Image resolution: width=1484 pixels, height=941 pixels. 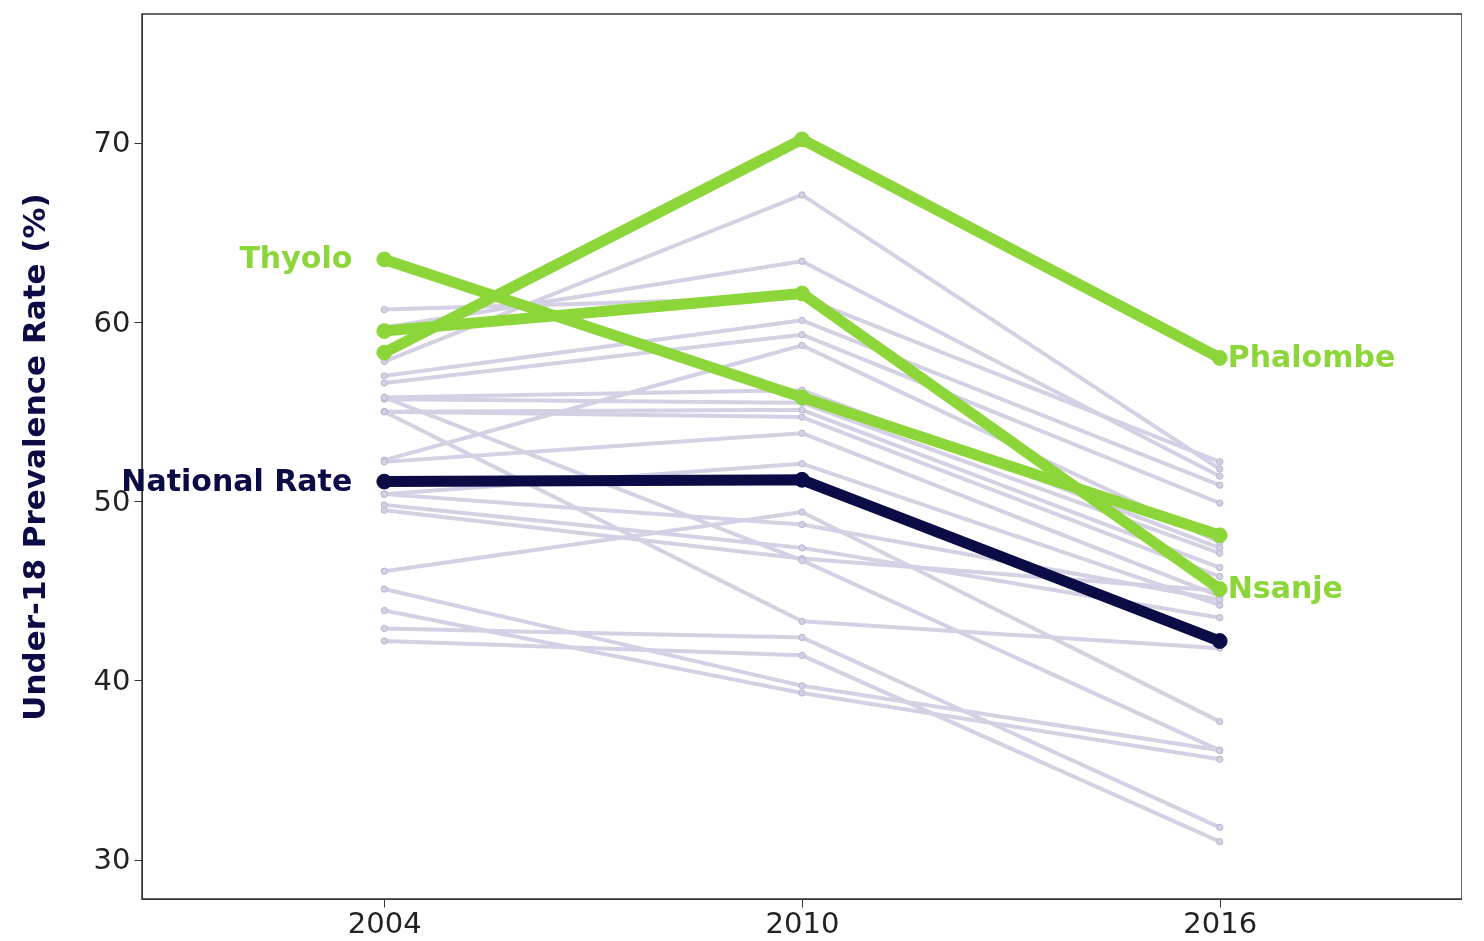 I want to click on y-tick-label: 70, so click(x=112, y=142).